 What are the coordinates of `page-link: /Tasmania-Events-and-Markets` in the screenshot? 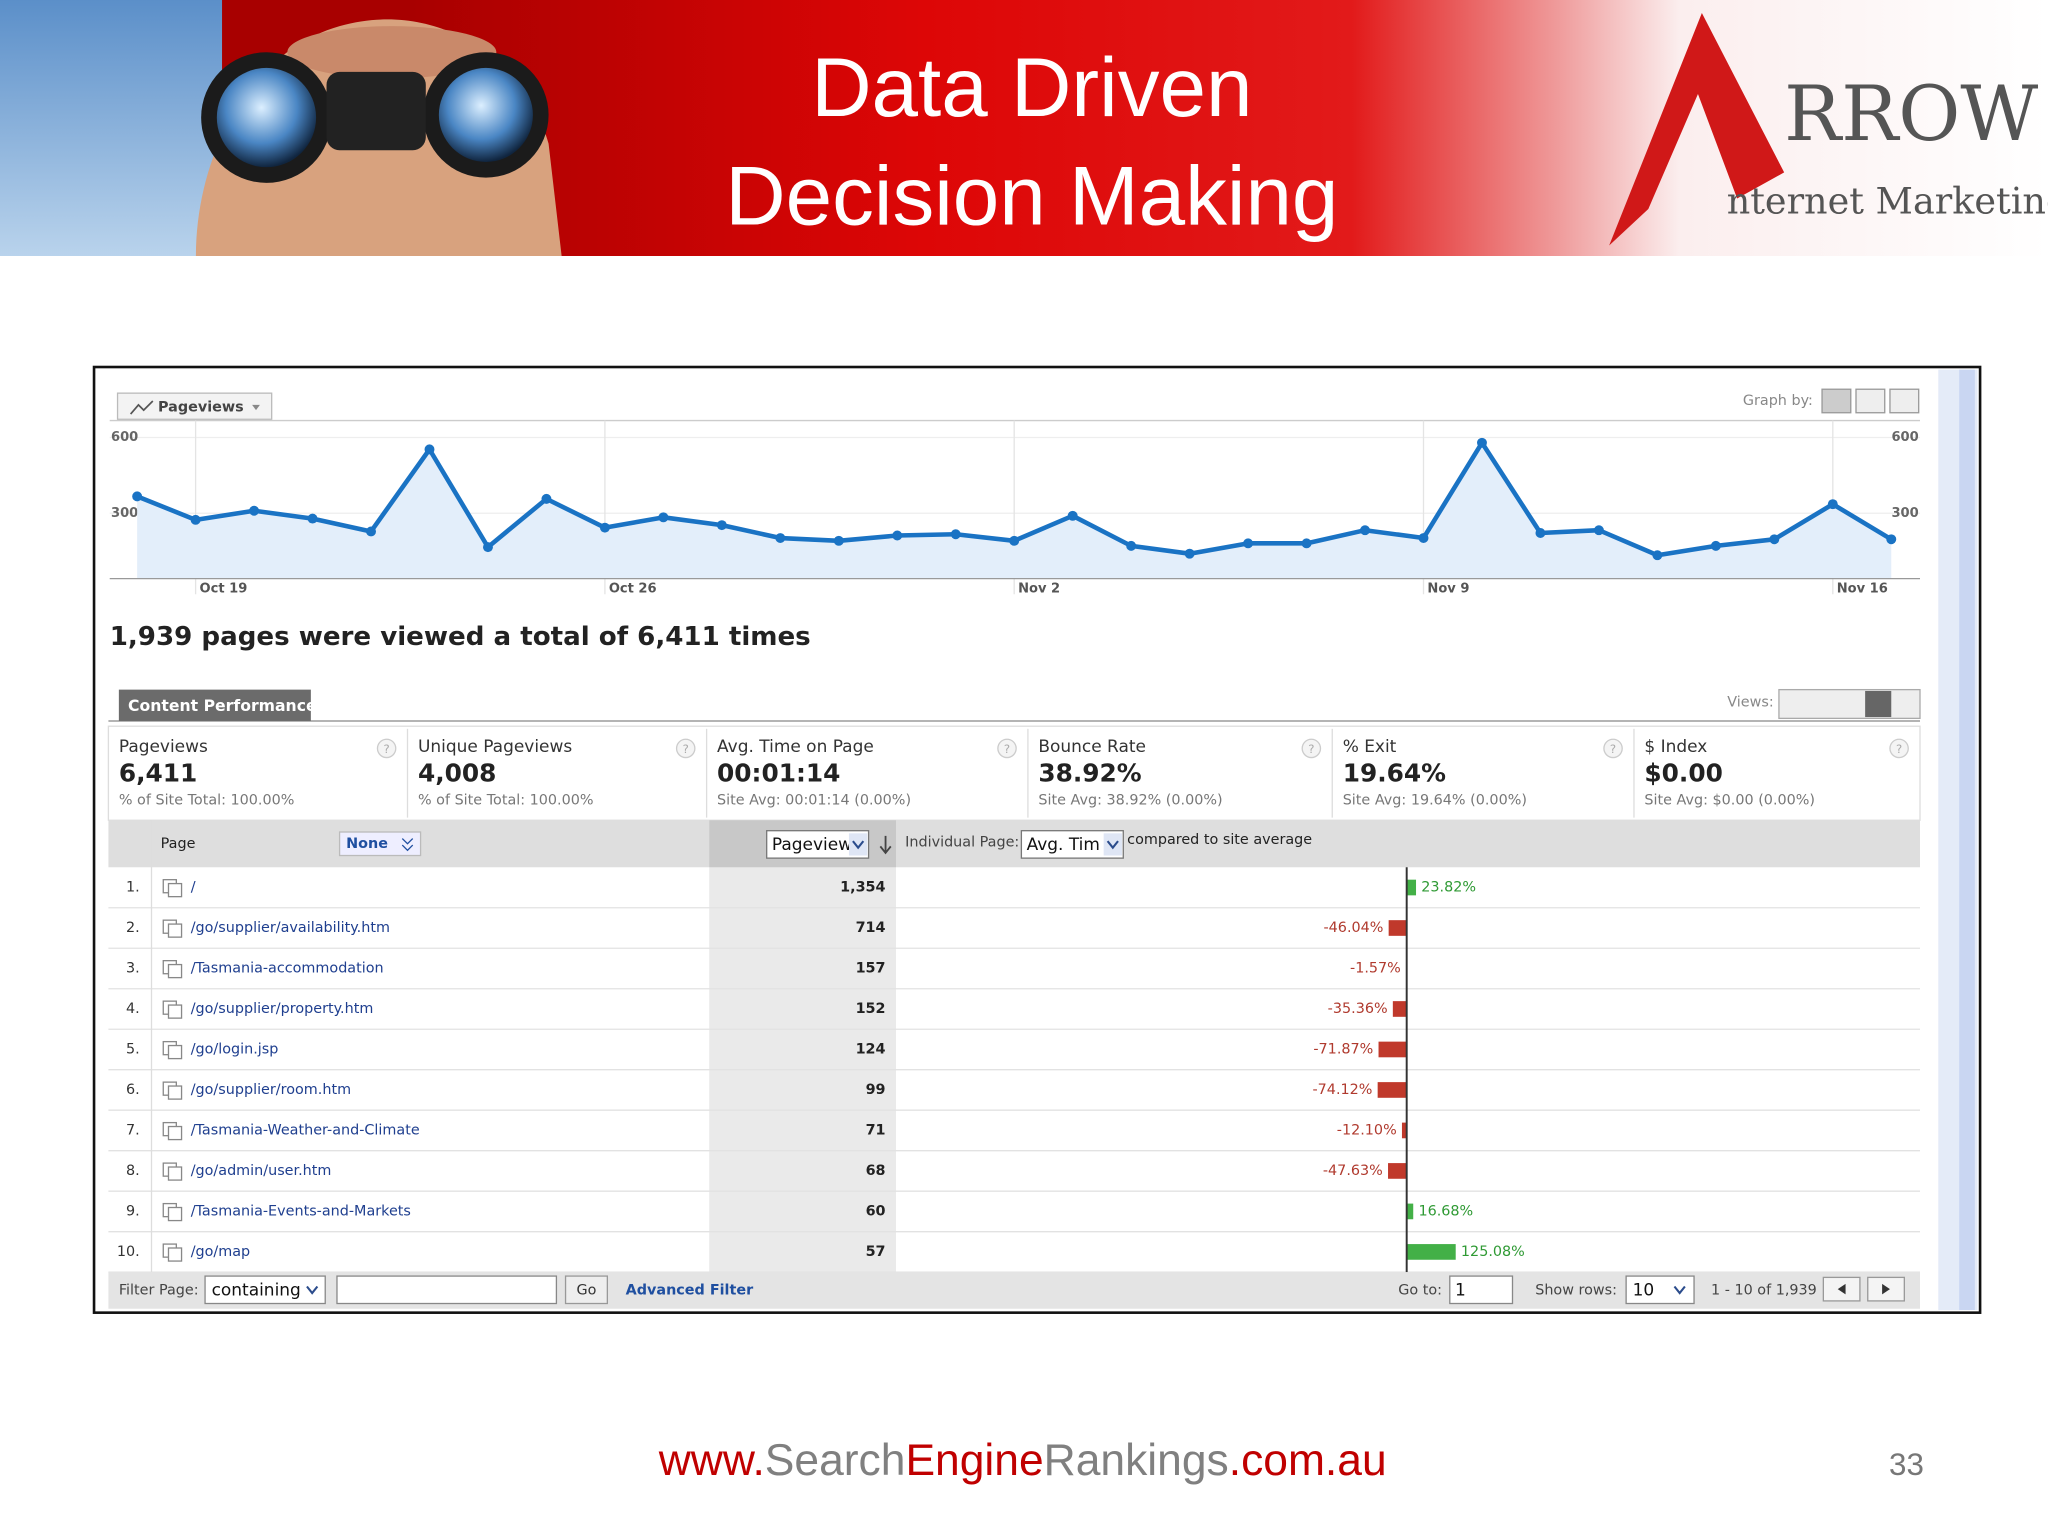 It's located at (301, 1211).